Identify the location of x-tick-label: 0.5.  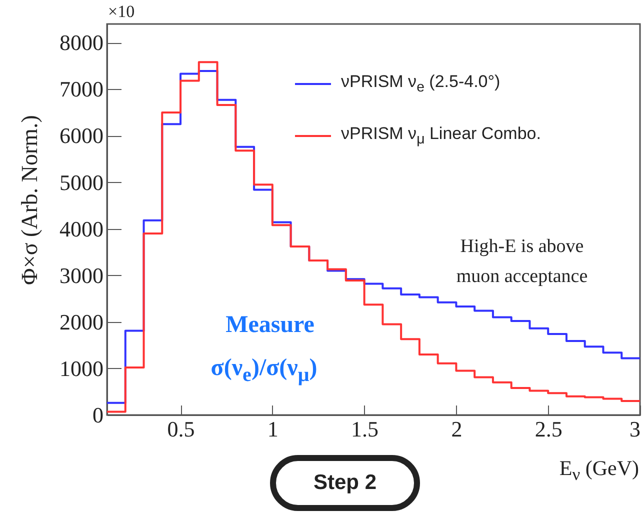
(181, 429).